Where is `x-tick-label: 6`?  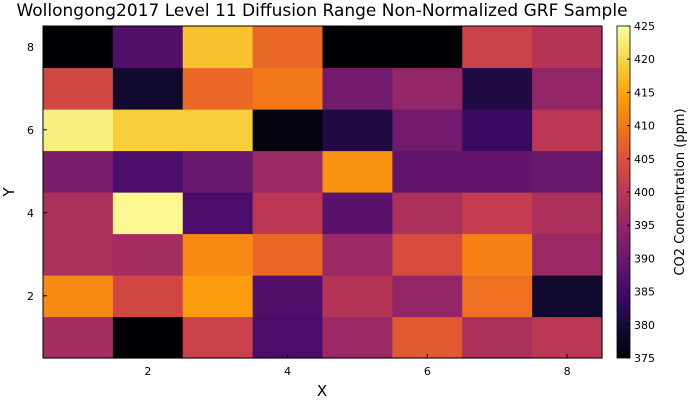 x-tick-label: 6 is located at coordinates (427, 371).